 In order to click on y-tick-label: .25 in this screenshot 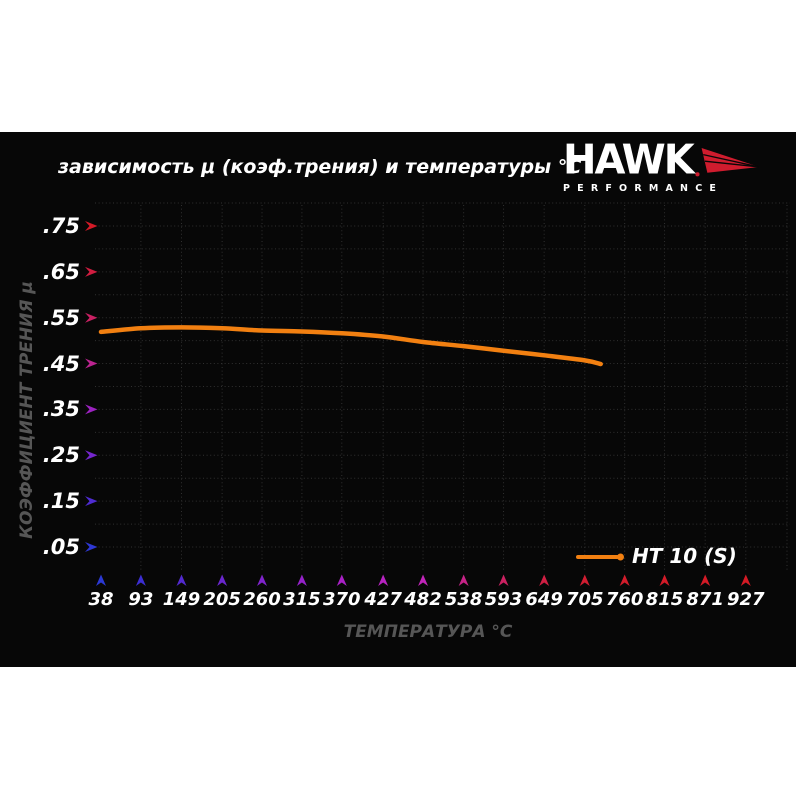, I will do `click(61, 455)`.